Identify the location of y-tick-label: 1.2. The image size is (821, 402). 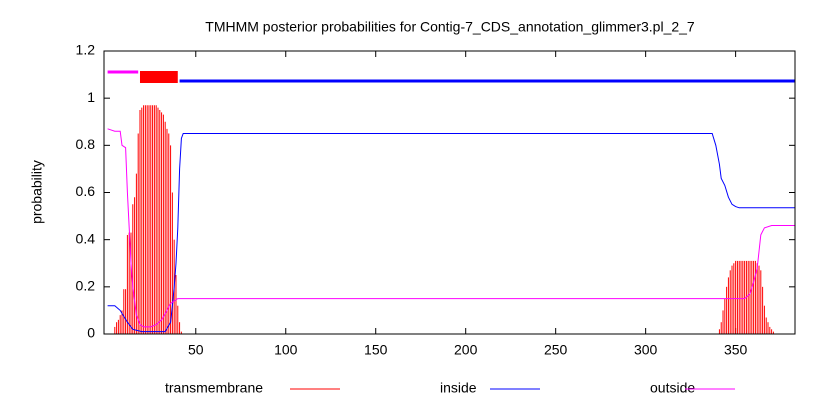
(86, 50).